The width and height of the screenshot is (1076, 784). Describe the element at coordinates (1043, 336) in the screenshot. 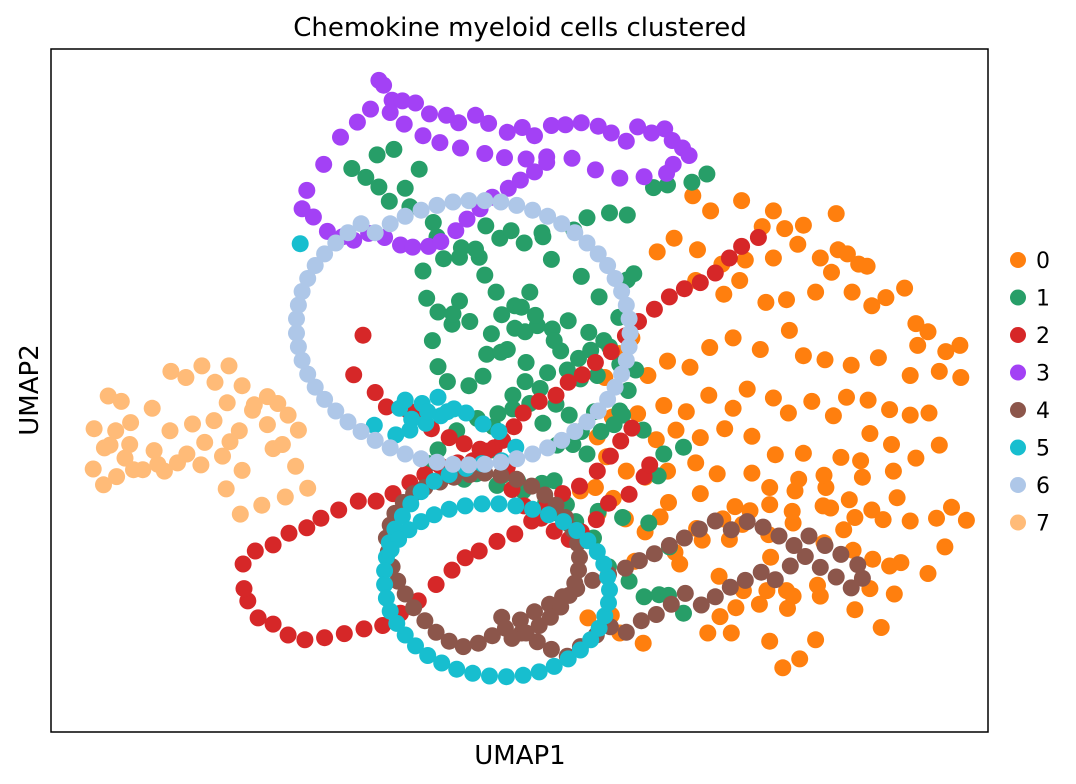

I see `legend-label-2: 2` at that location.